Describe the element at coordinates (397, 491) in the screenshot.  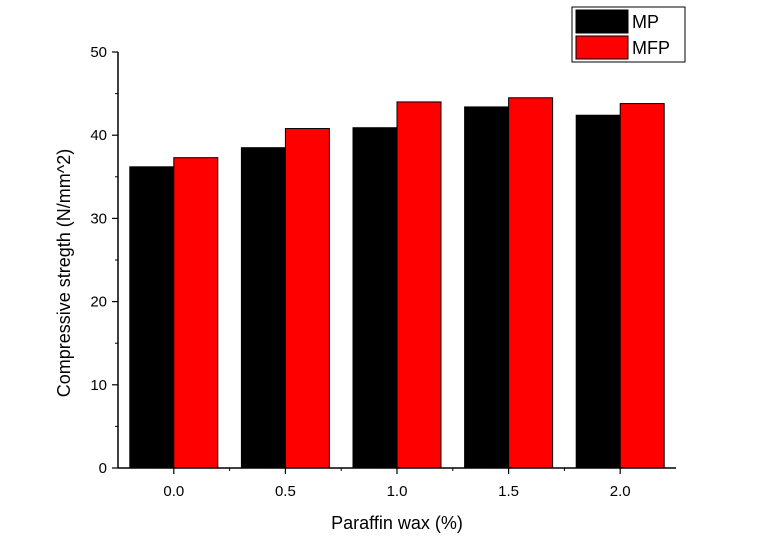
I see `x-tick-label: 1.0` at that location.